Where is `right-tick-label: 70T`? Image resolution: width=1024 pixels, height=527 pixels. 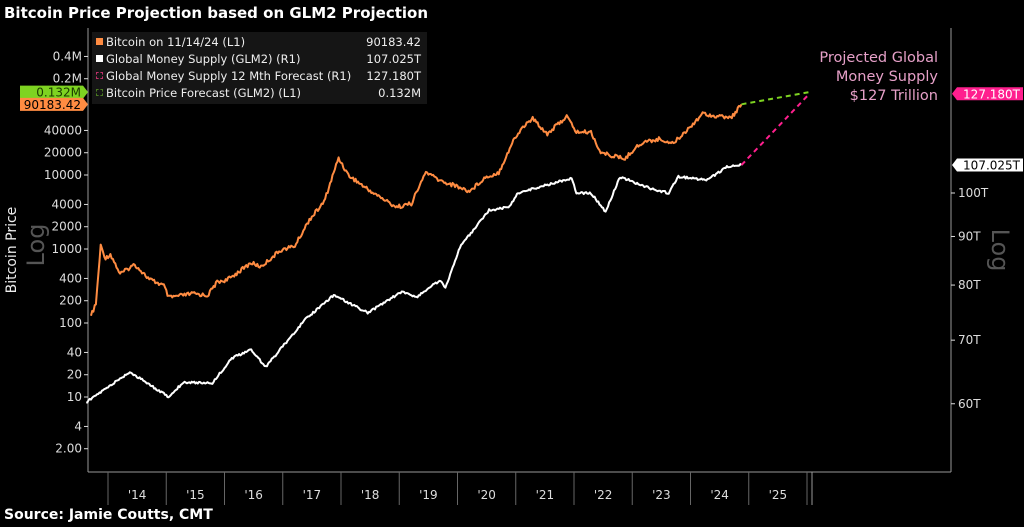
right-tick-label: 70T is located at coordinates (969, 340).